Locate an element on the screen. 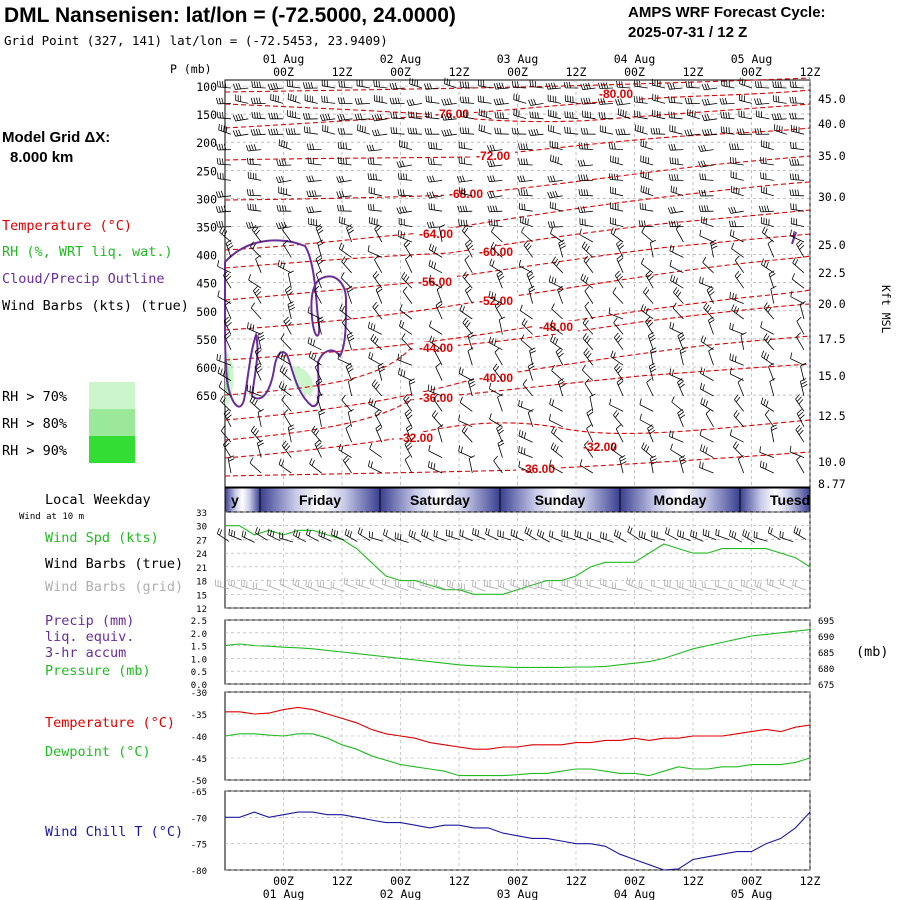 This screenshot has width=900, height=900. date-label-top: 02 Aug is located at coordinates (401, 59).